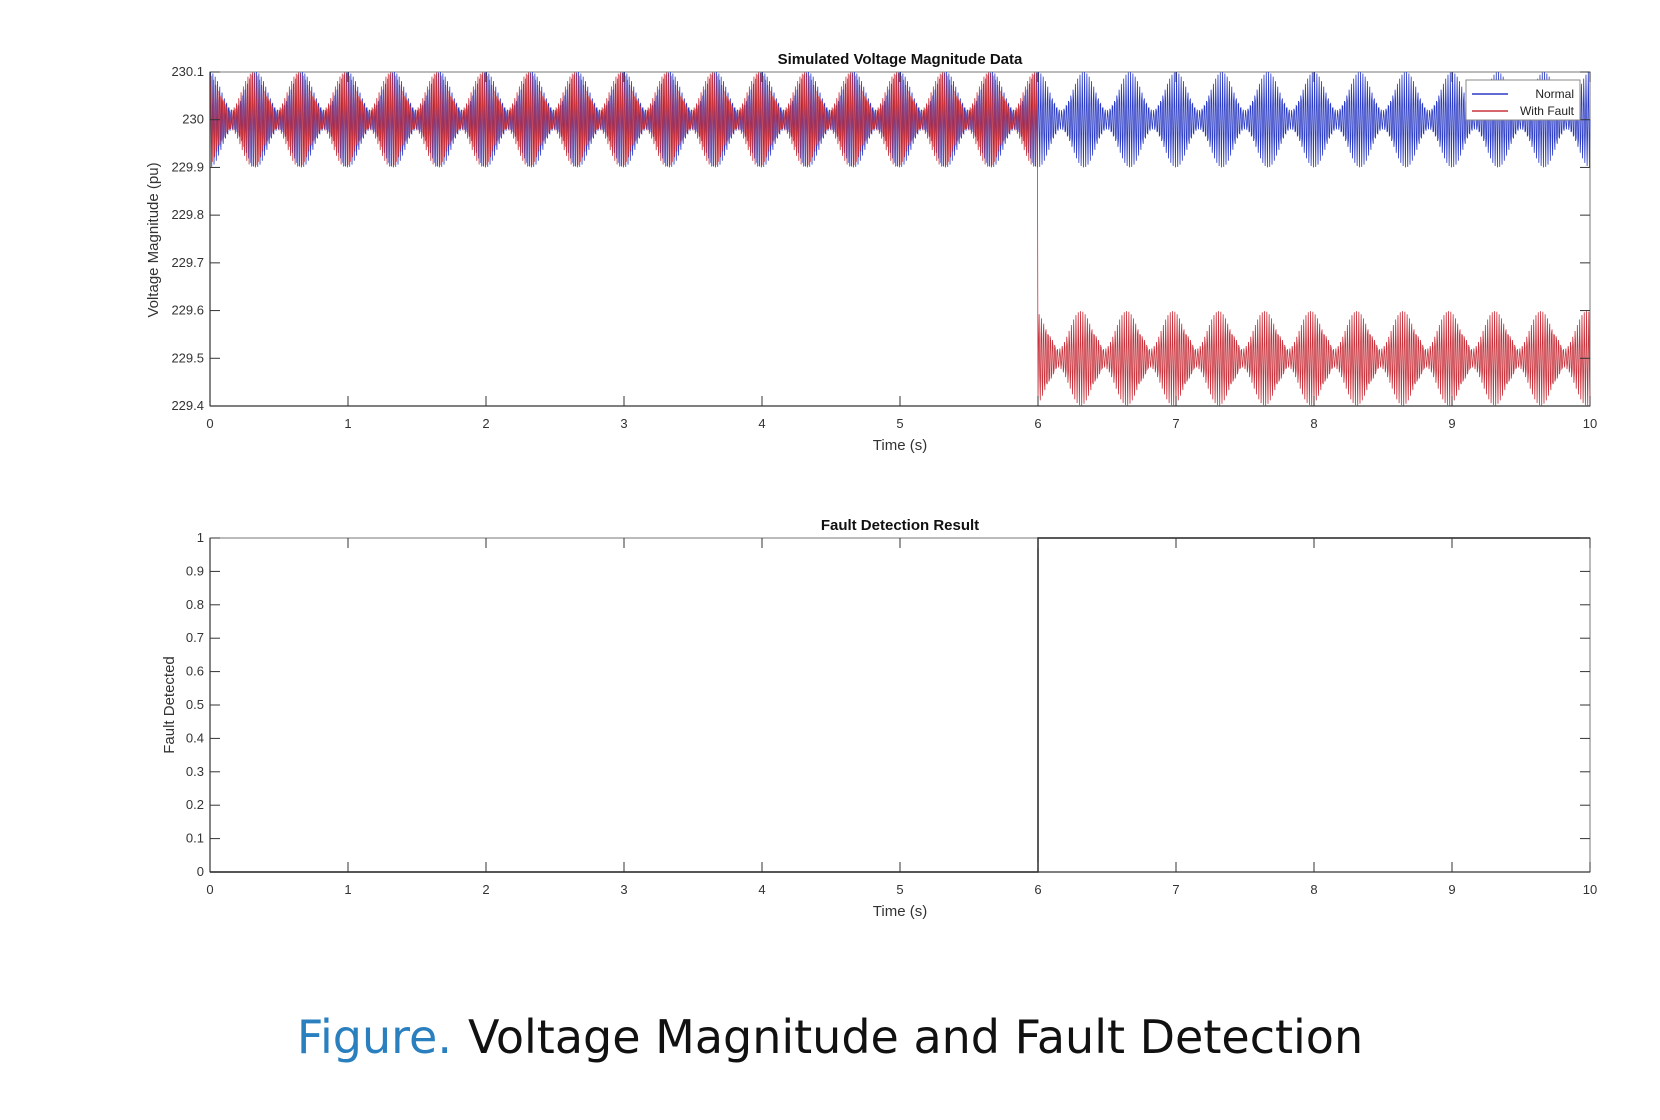  What do you see at coordinates (915, 1037) in the screenshot?
I see `caption-text: Voltage Magnitude and Fault Detection` at bounding box center [915, 1037].